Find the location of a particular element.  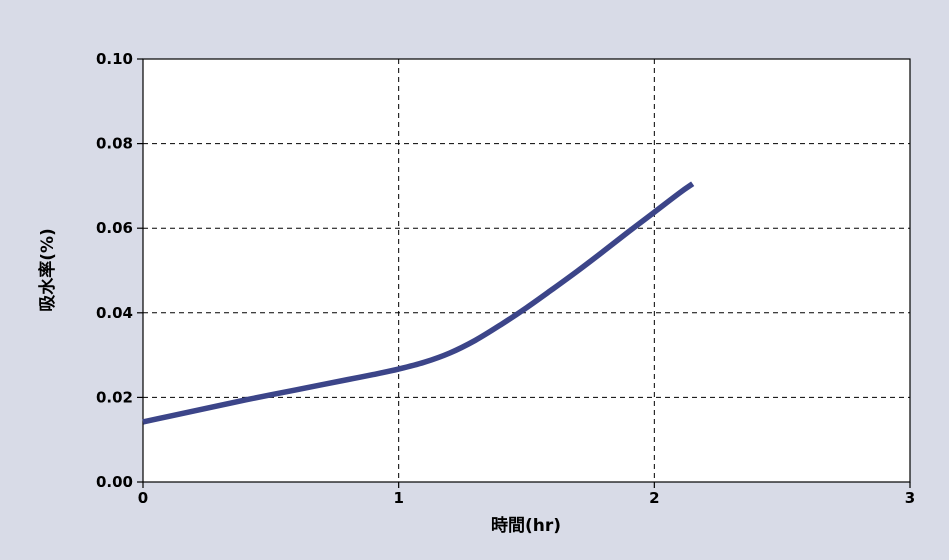

y-tick-label: 0.06 is located at coordinates (114, 228).